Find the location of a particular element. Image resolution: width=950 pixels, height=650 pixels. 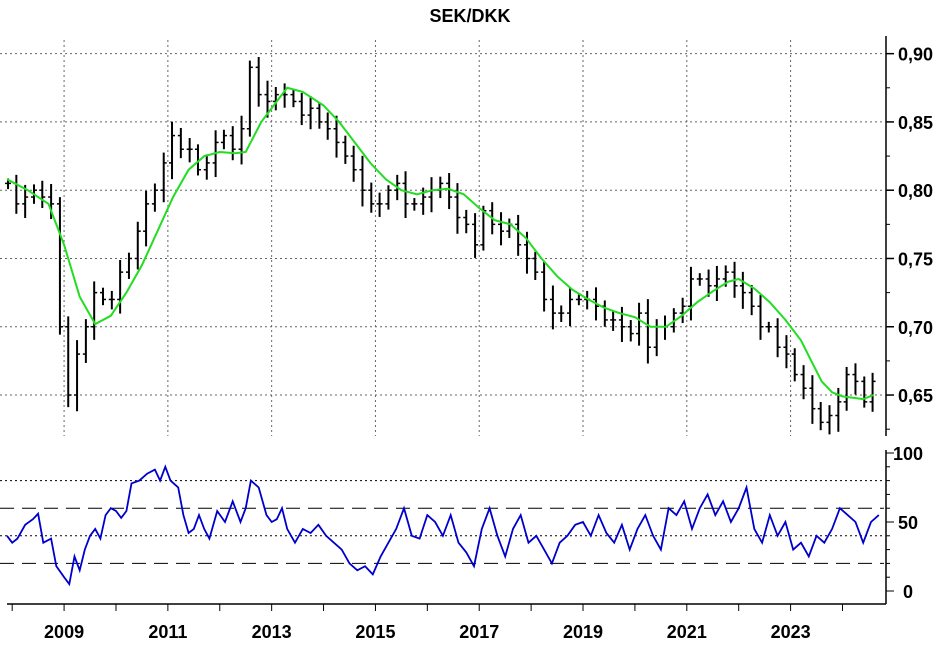

oscillator-y-axis: 100 50 0 is located at coordinates (904, 524).